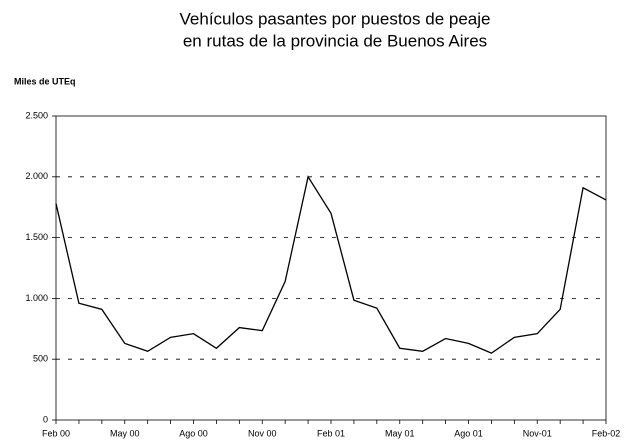 The image size is (628, 441). Describe the element at coordinates (331, 433) in the screenshot. I see `x-tick-label: Feb 01` at that location.